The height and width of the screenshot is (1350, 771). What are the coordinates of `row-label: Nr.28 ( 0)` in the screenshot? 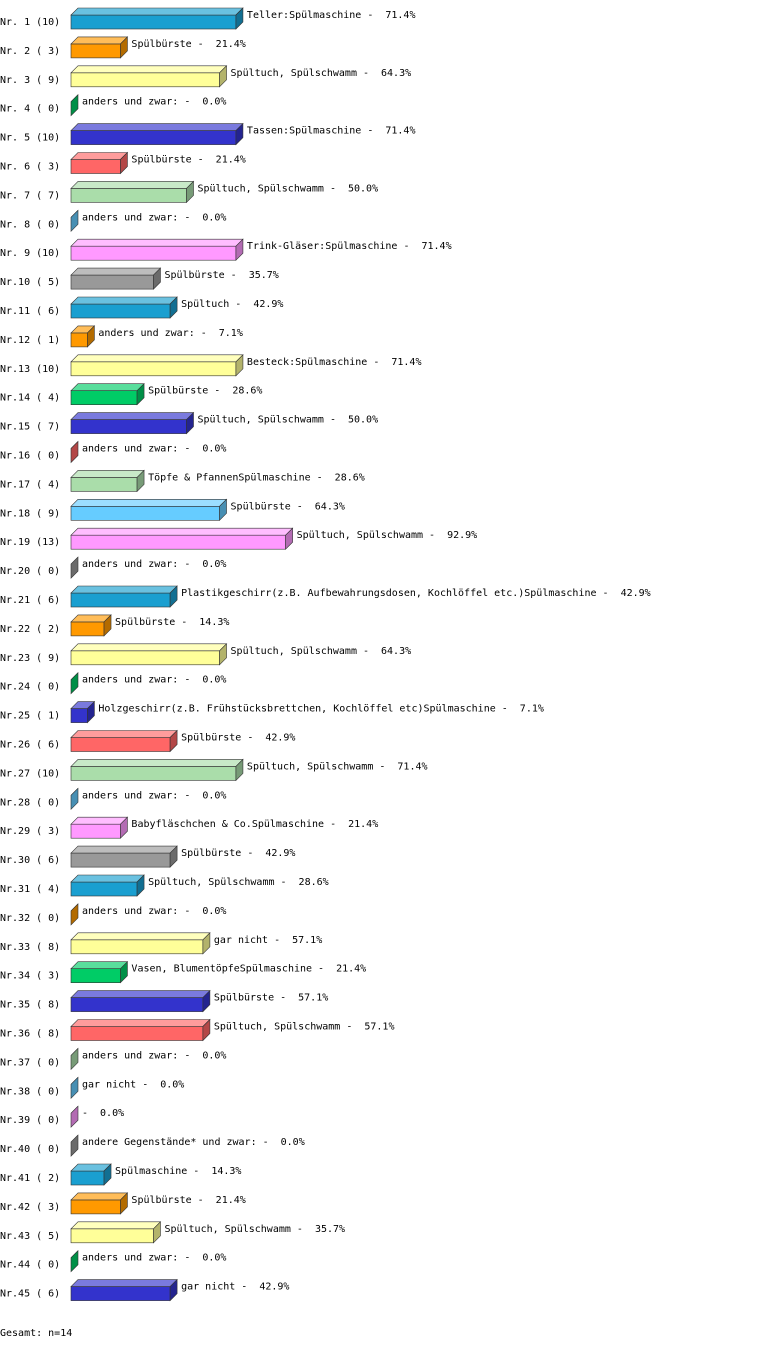 It's located at (30, 802).